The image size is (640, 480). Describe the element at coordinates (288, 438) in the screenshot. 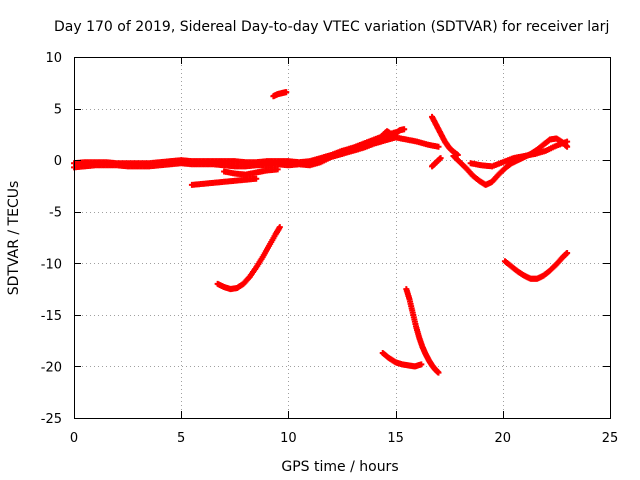

I see `x-tick-label: 10` at that location.